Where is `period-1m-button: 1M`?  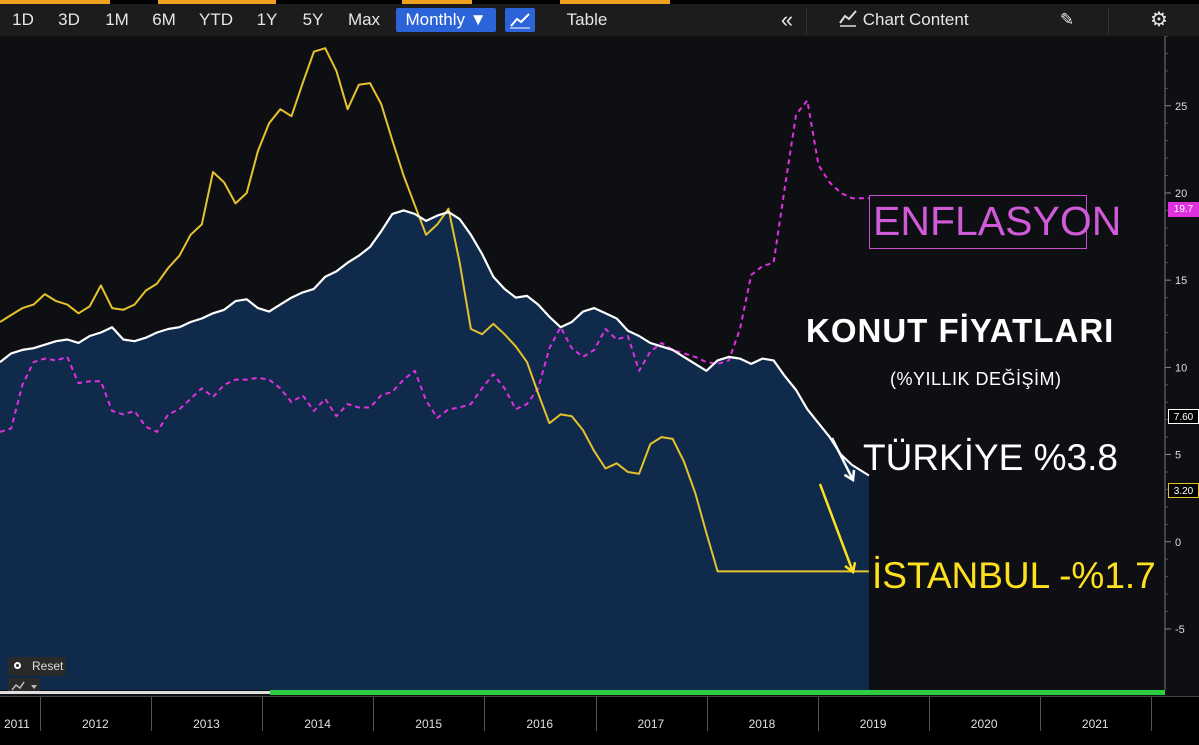 period-1m-button: 1M is located at coordinates (117, 19).